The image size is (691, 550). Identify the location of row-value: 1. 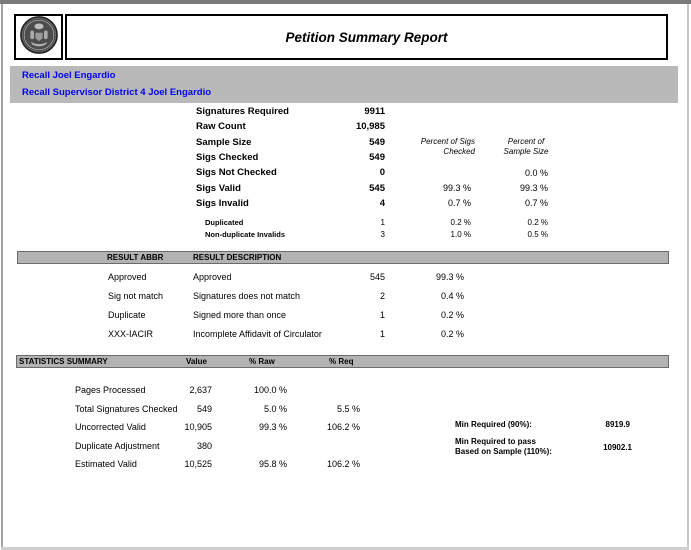
(382, 223).